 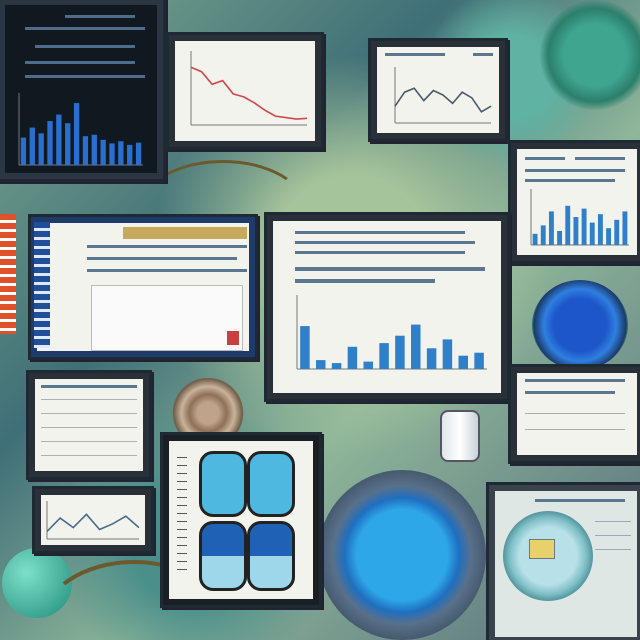 I want to click on globe-ring, so click(x=402, y=555).